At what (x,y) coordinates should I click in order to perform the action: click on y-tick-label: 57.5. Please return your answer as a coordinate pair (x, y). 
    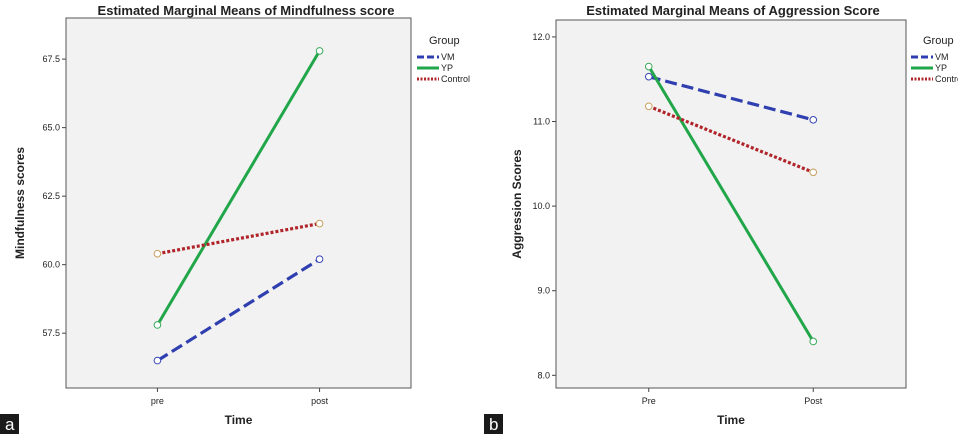
    Looking at the image, I should click on (51, 333).